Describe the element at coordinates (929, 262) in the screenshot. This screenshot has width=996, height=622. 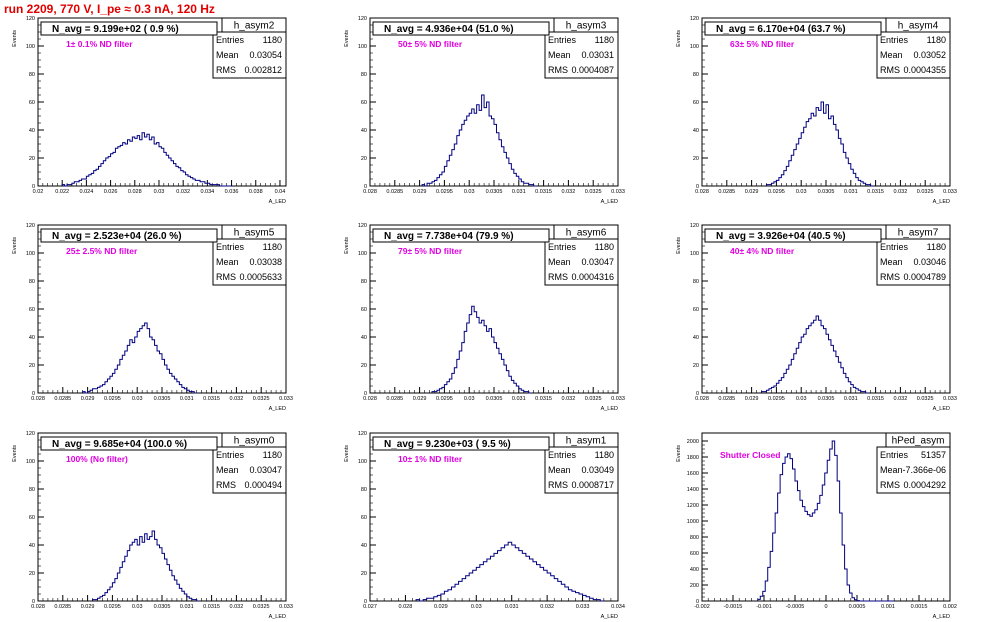
I see `stats-value: 0.03046` at that location.